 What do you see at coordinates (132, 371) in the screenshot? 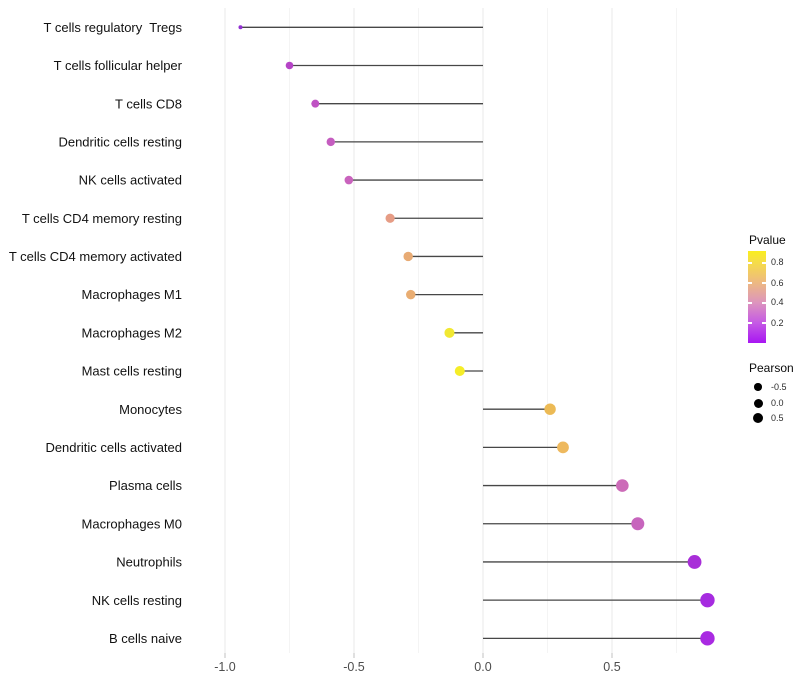
I see `y-axis-label: Mast cells resting` at bounding box center [132, 371].